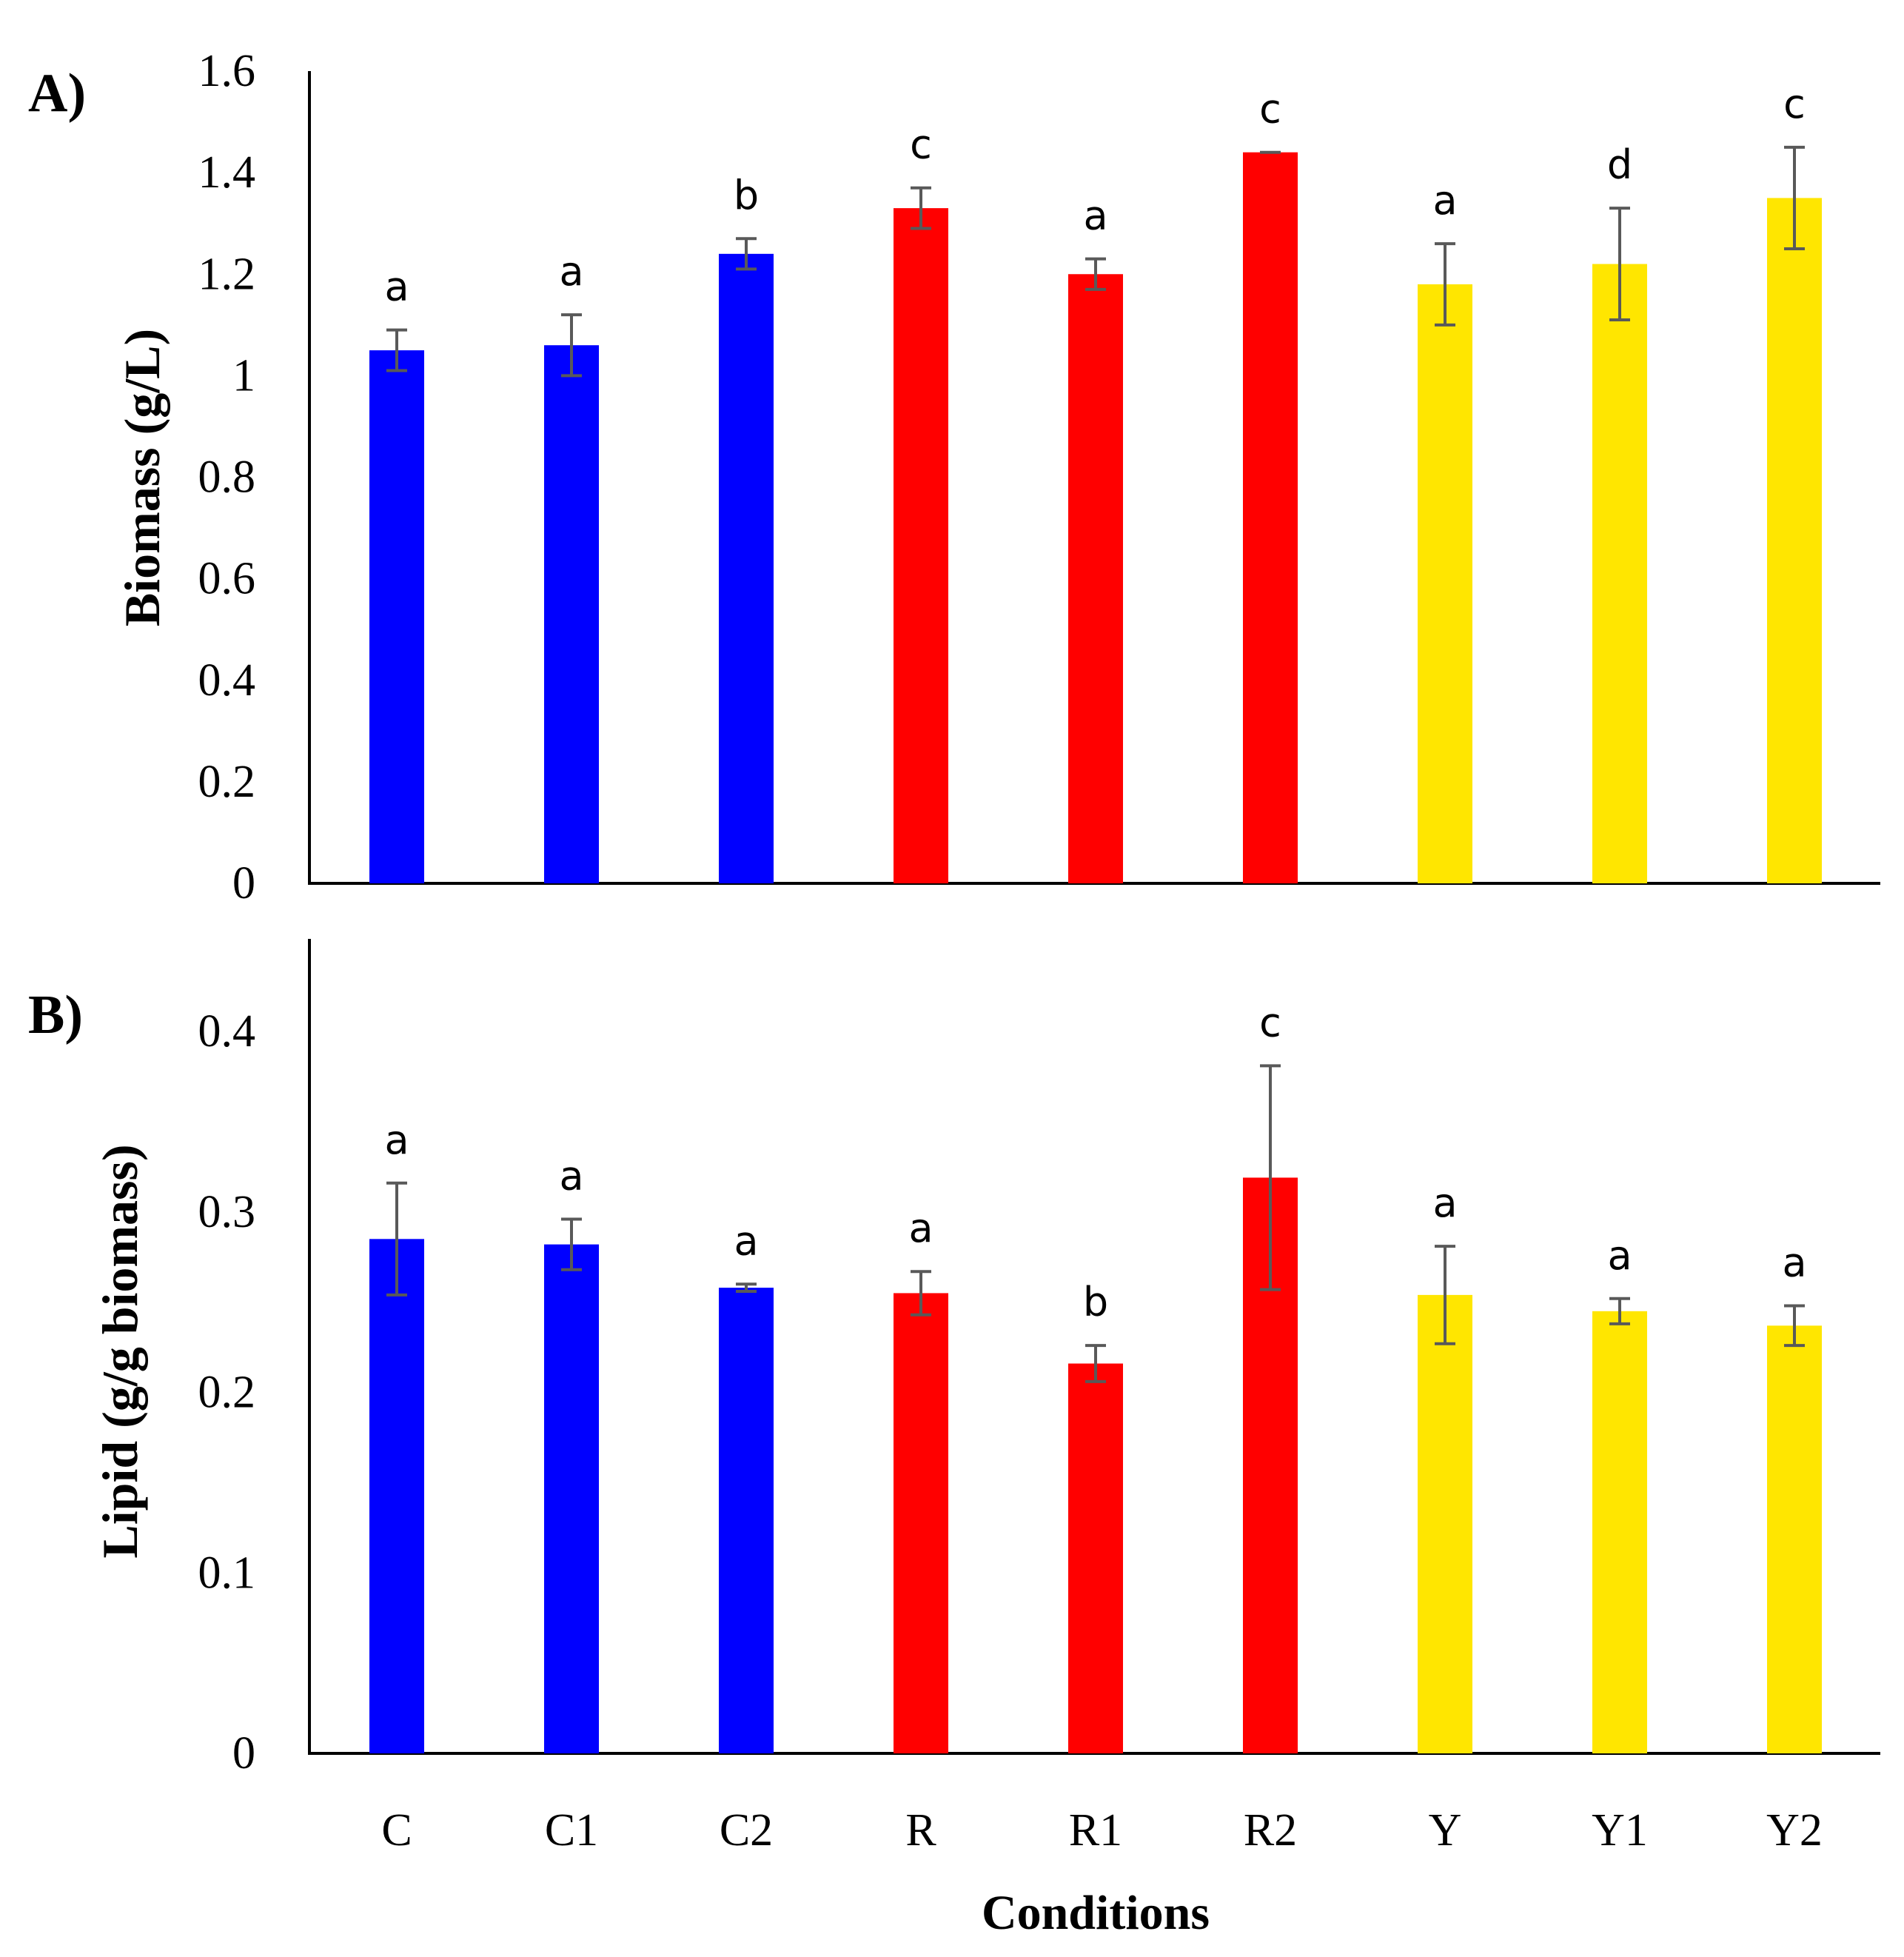 This screenshot has height=1957, width=1904. Describe the element at coordinates (142, 477) in the screenshot. I see `panel-a-y-axis-label: Biomass (g/L)` at that location.